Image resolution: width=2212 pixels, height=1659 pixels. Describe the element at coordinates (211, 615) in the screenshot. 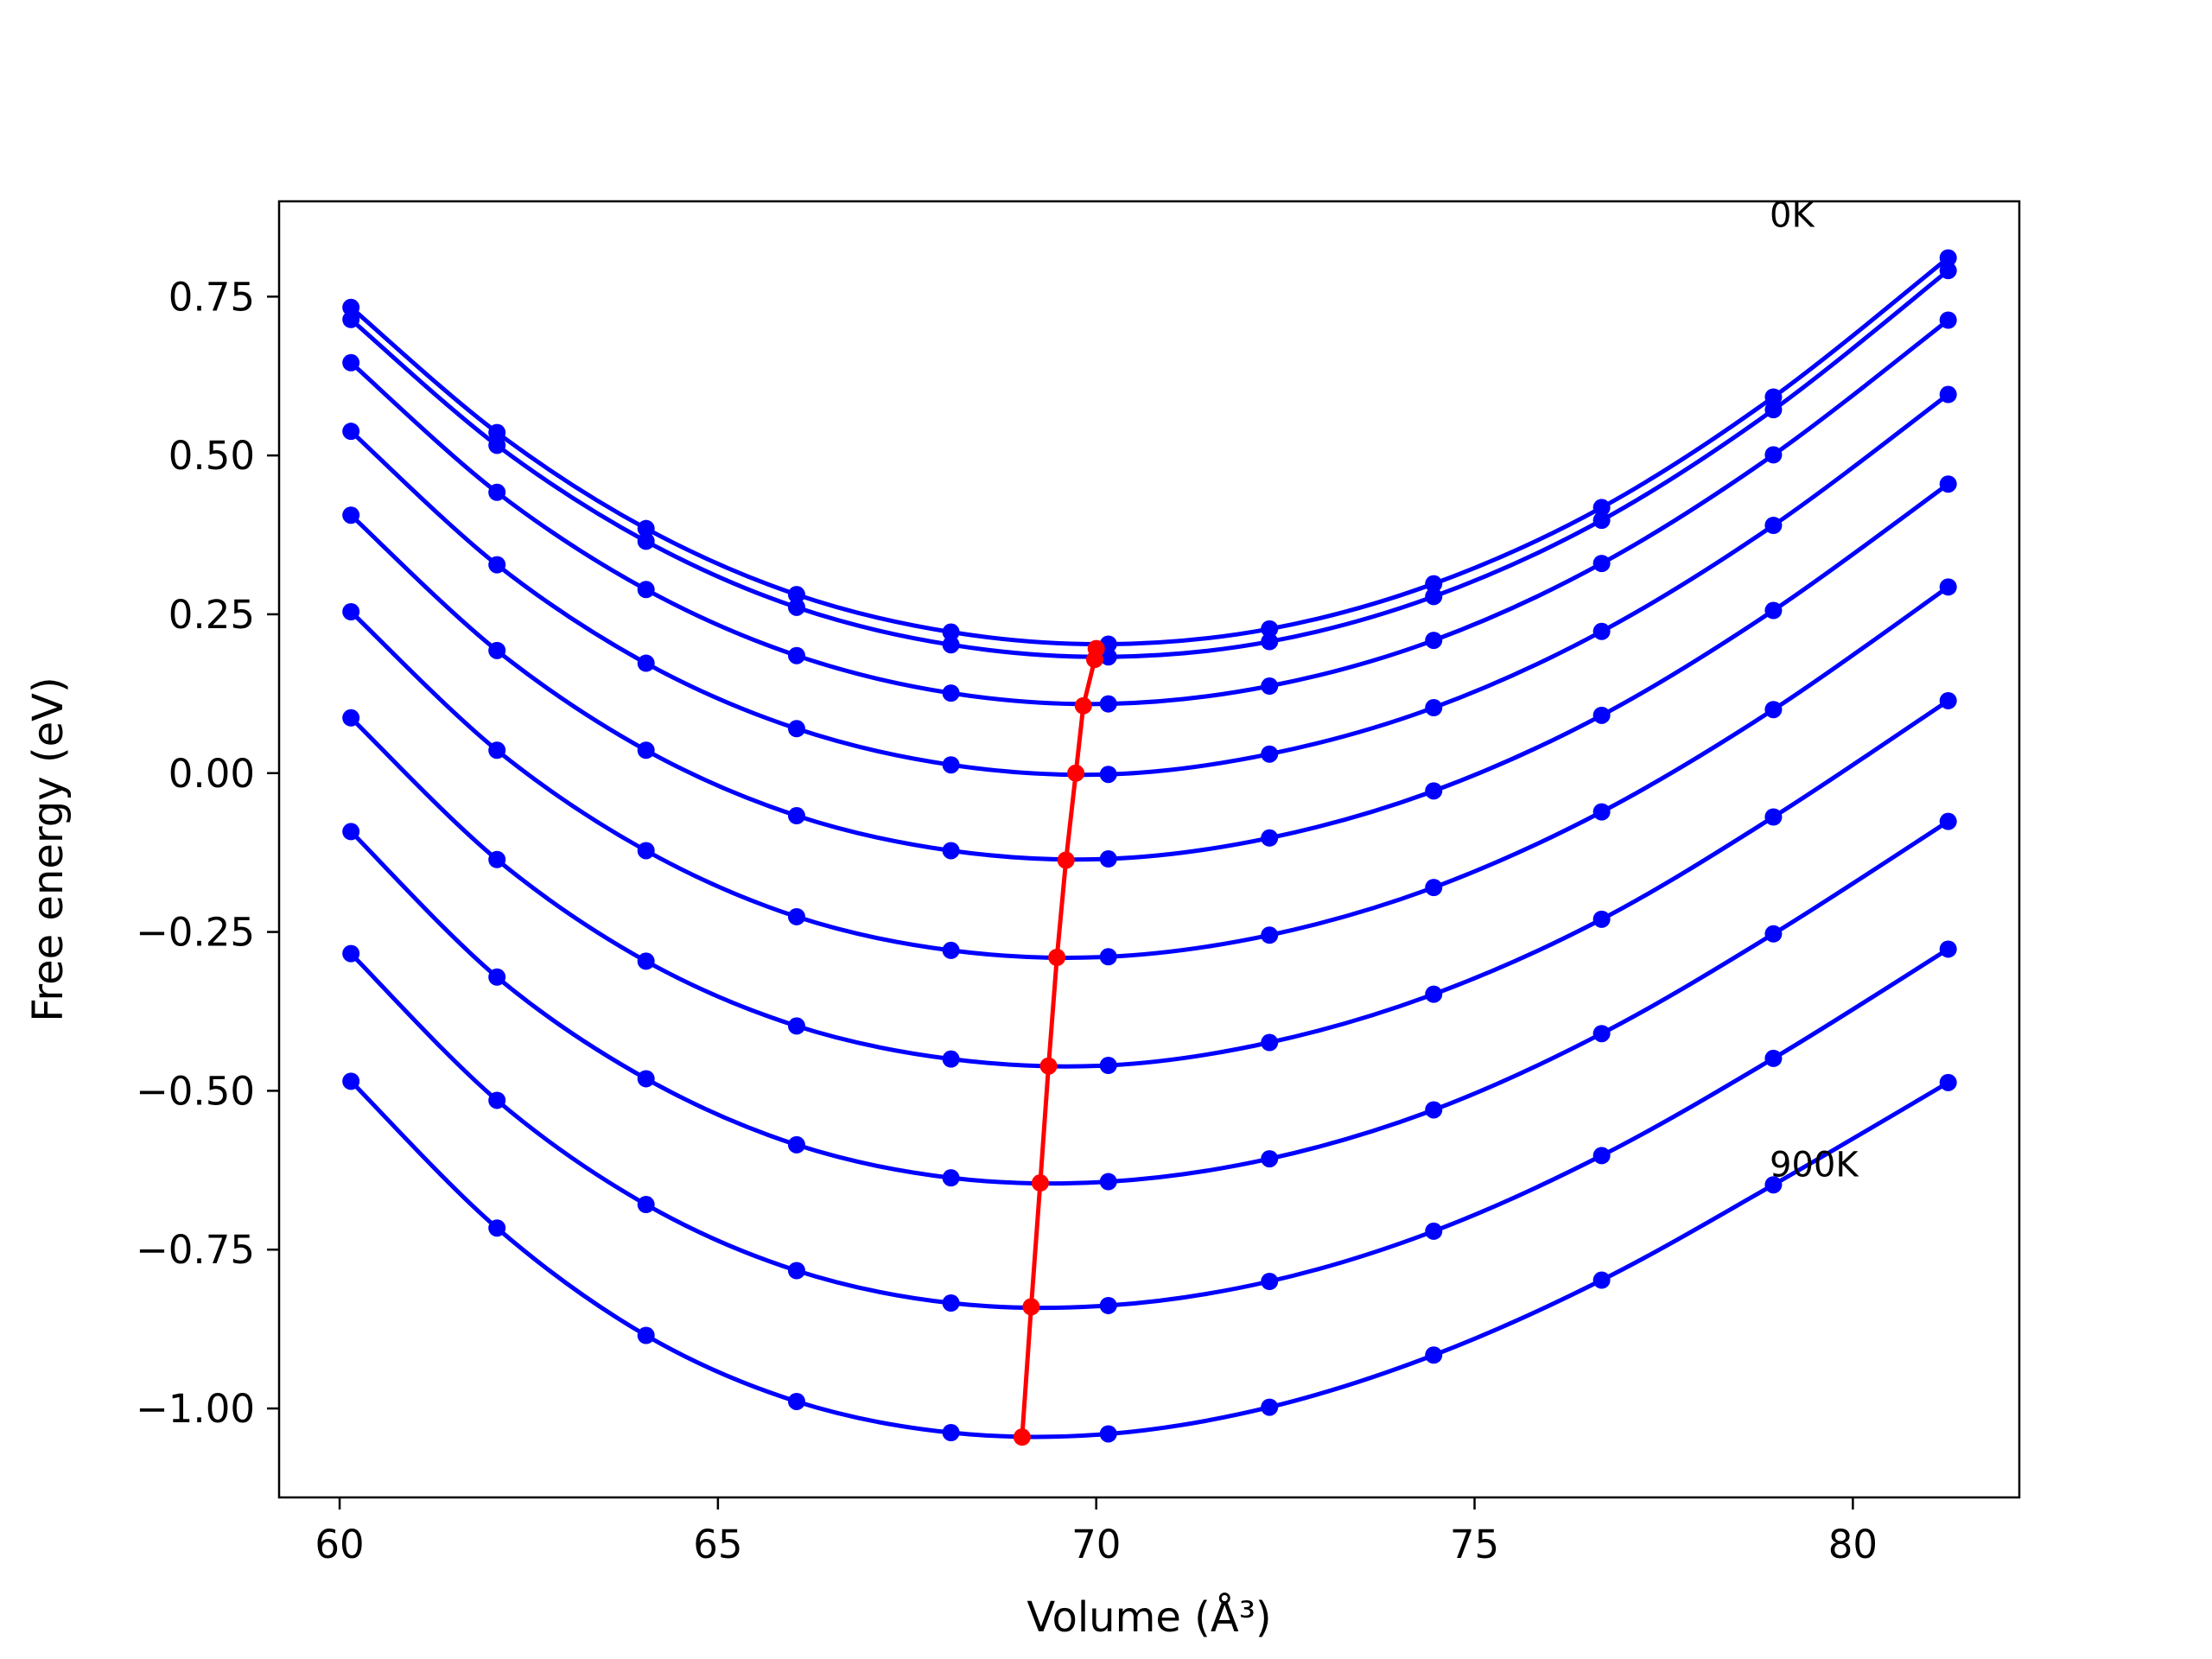

I see `y-tick-label: 0.25` at that location.